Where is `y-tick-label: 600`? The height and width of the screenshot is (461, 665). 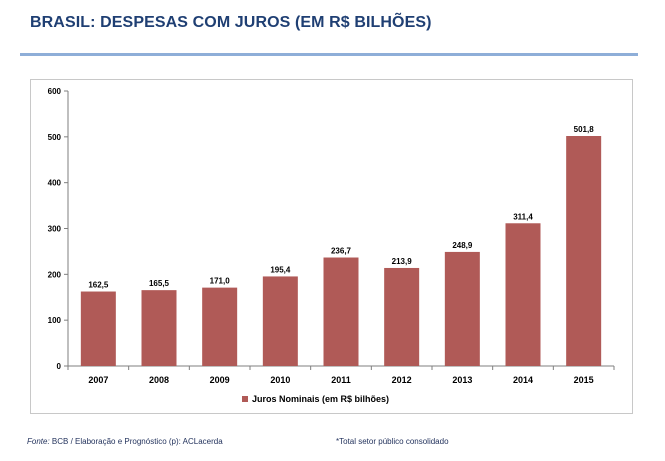 y-tick-label: 600 is located at coordinates (55, 91).